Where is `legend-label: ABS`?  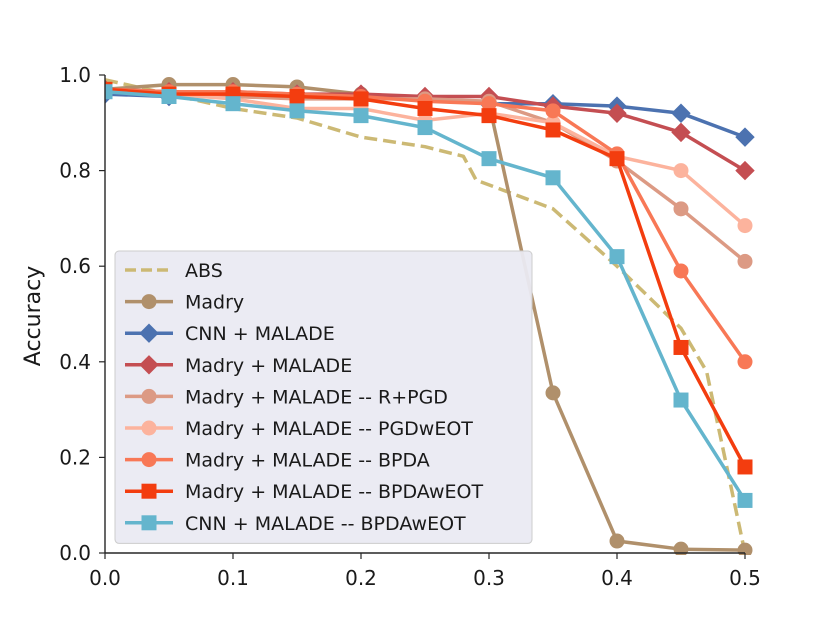
legend-label: ABS is located at coordinates (204, 271).